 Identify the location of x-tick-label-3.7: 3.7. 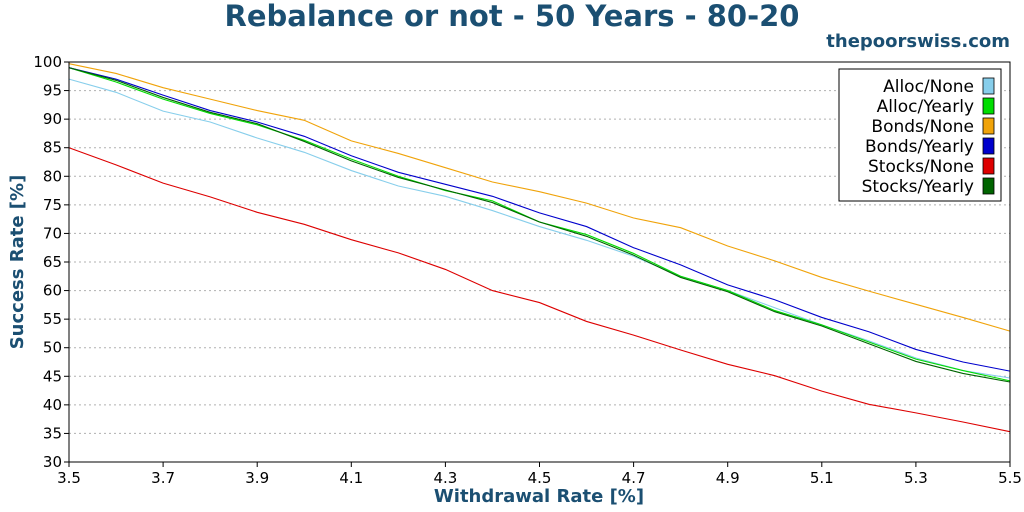
(163, 478).